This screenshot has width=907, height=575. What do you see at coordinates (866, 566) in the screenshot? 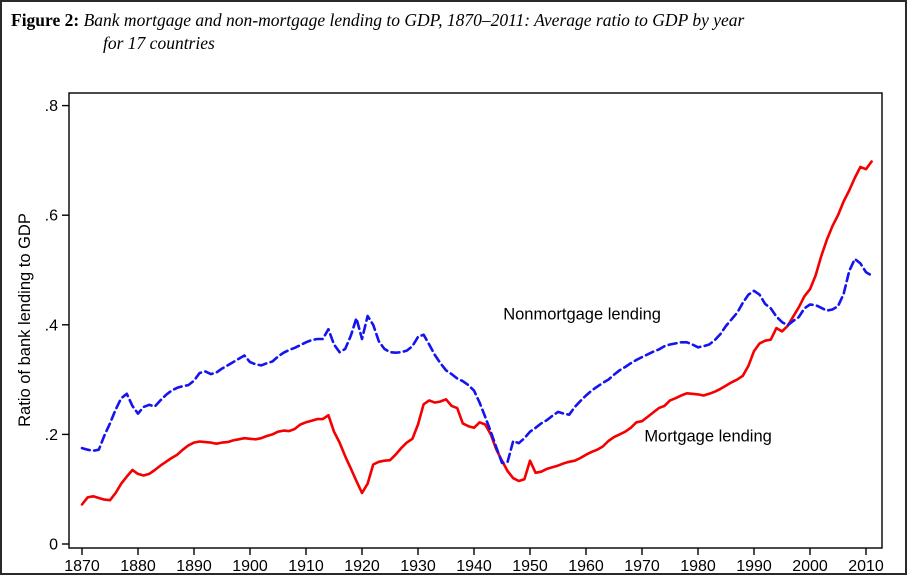
I see `x-tick-label: 2010` at bounding box center [866, 566].